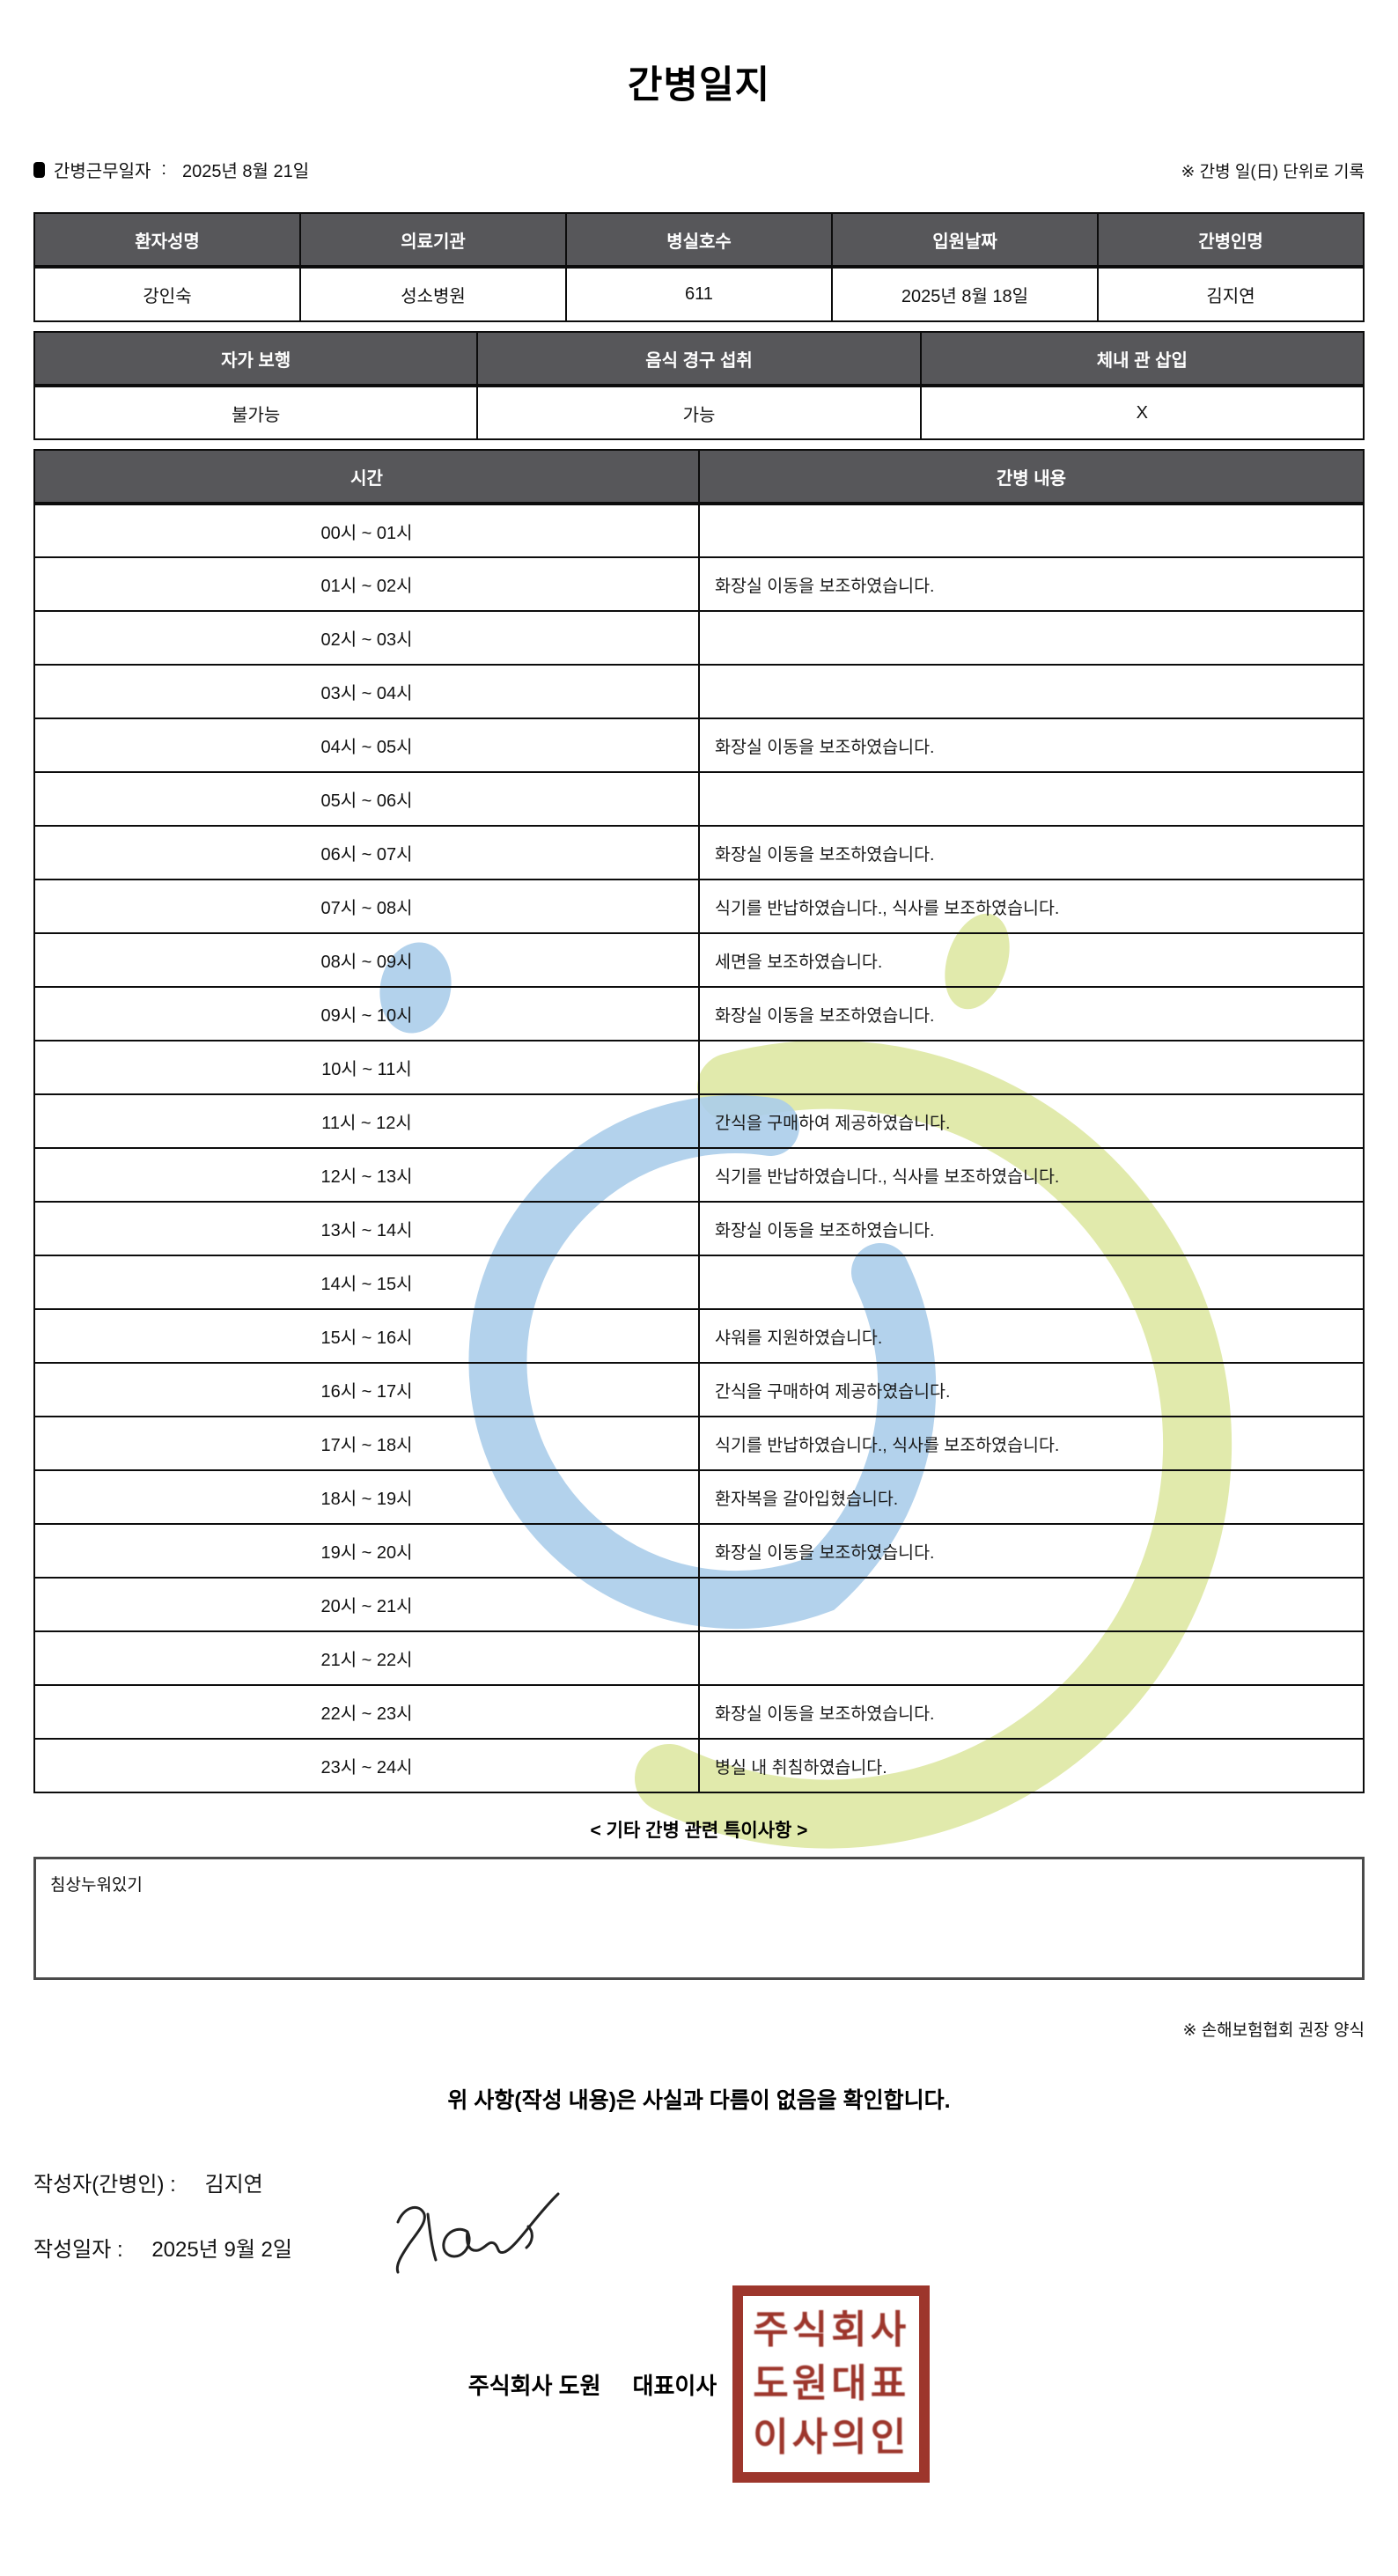 The width and height of the screenshot is (1398, 2576). What do you see at coordinates (366, 1444) in the screenshot?
I see `time-label: 17시 ~ 18시` at bounding box center [366, 1444].